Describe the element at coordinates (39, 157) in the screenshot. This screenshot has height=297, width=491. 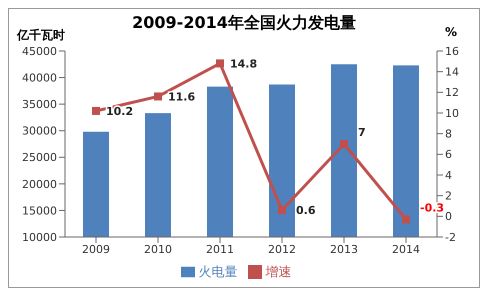
I see `y-tick-label: 25000` at that location.